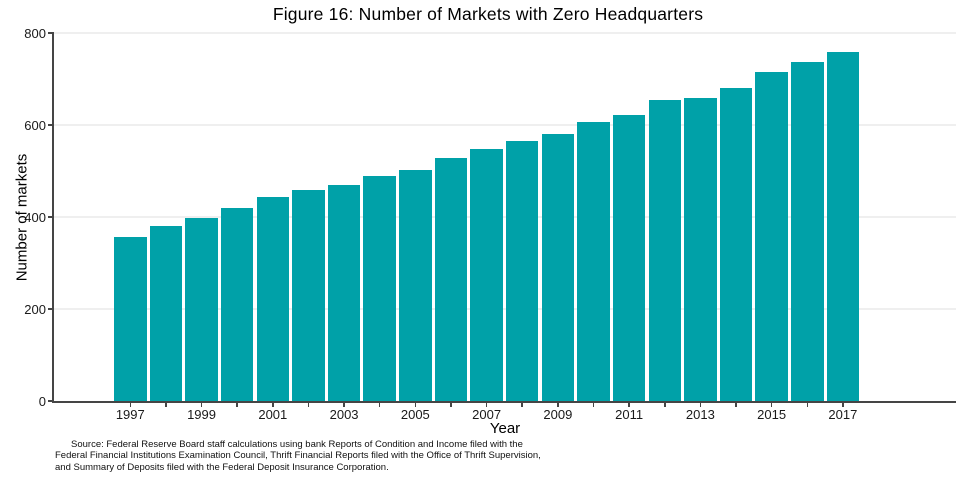  What do you see at coordinates (629, 257) in the screenshot?
I see `bar-2011` at bounding box center [629, 257].